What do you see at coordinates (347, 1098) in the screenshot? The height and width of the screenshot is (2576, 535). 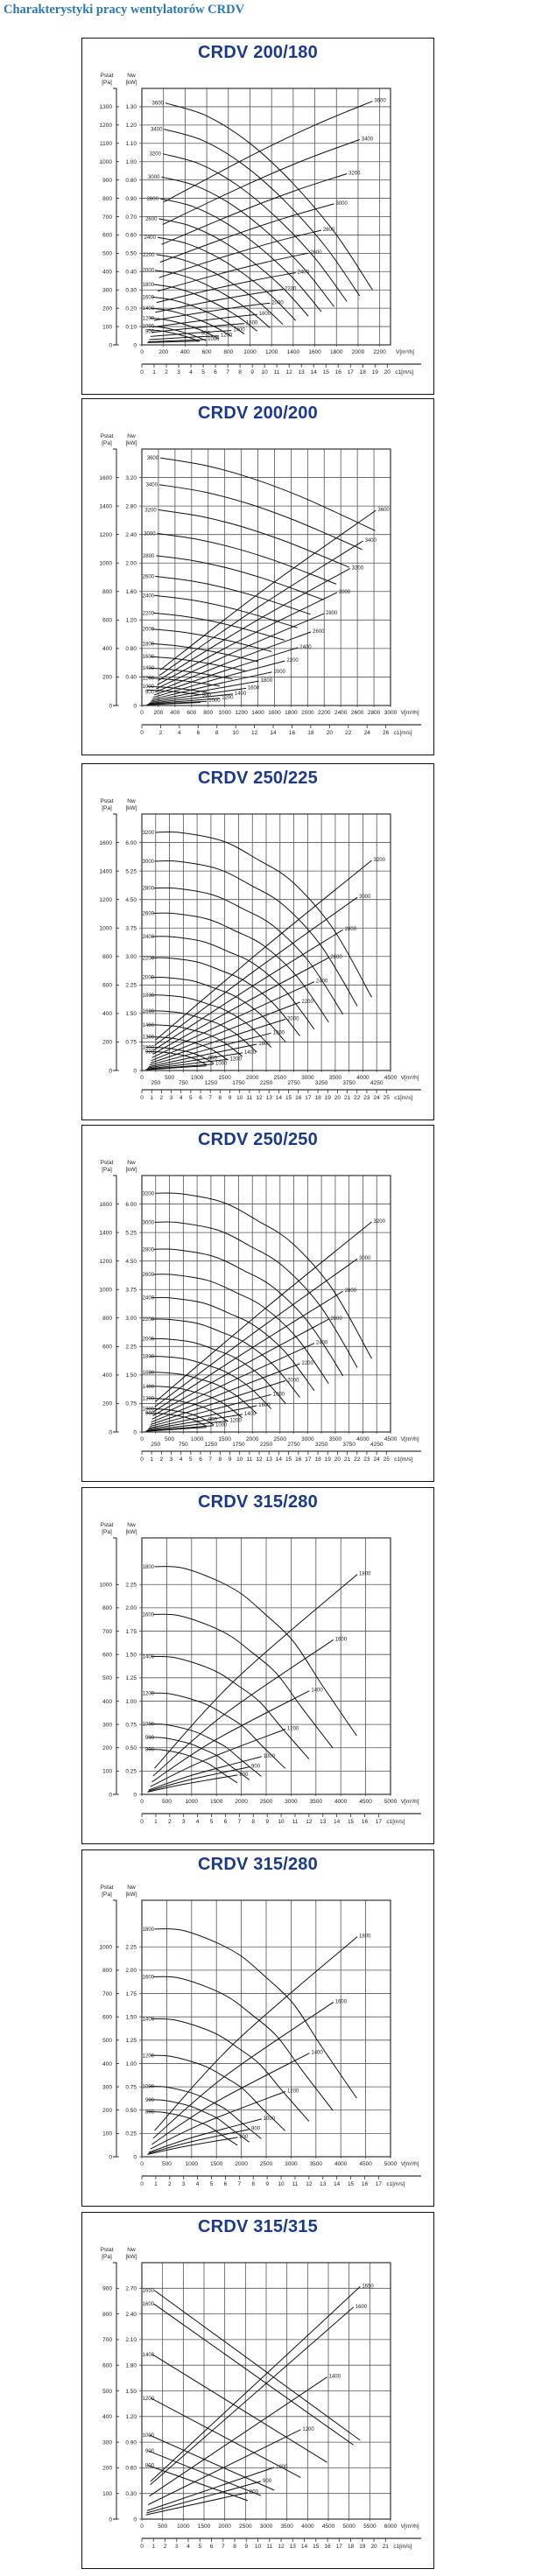 I see `c1-tick-label: 21` at bounding box center [347, 1098].